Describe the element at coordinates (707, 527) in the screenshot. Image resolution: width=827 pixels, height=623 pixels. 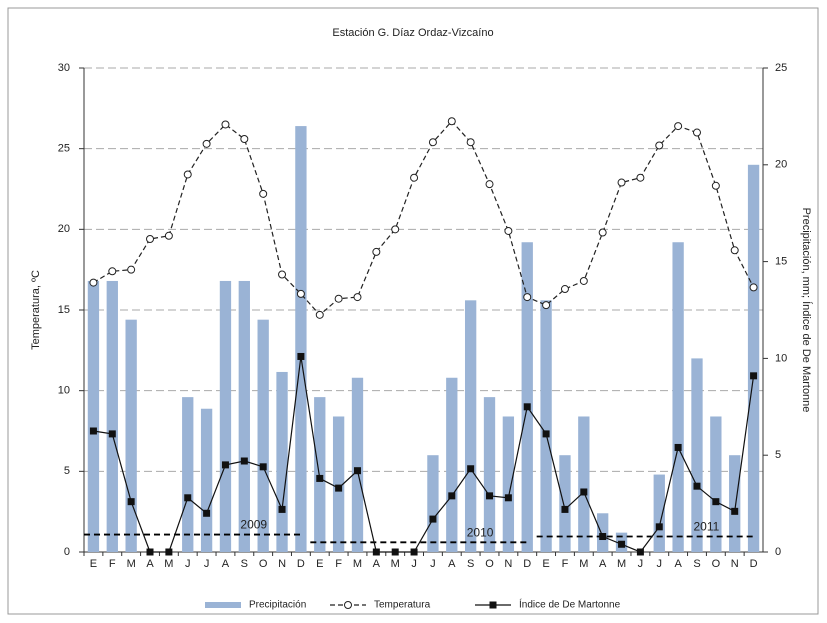
I see `year-label: 2011` at that location.